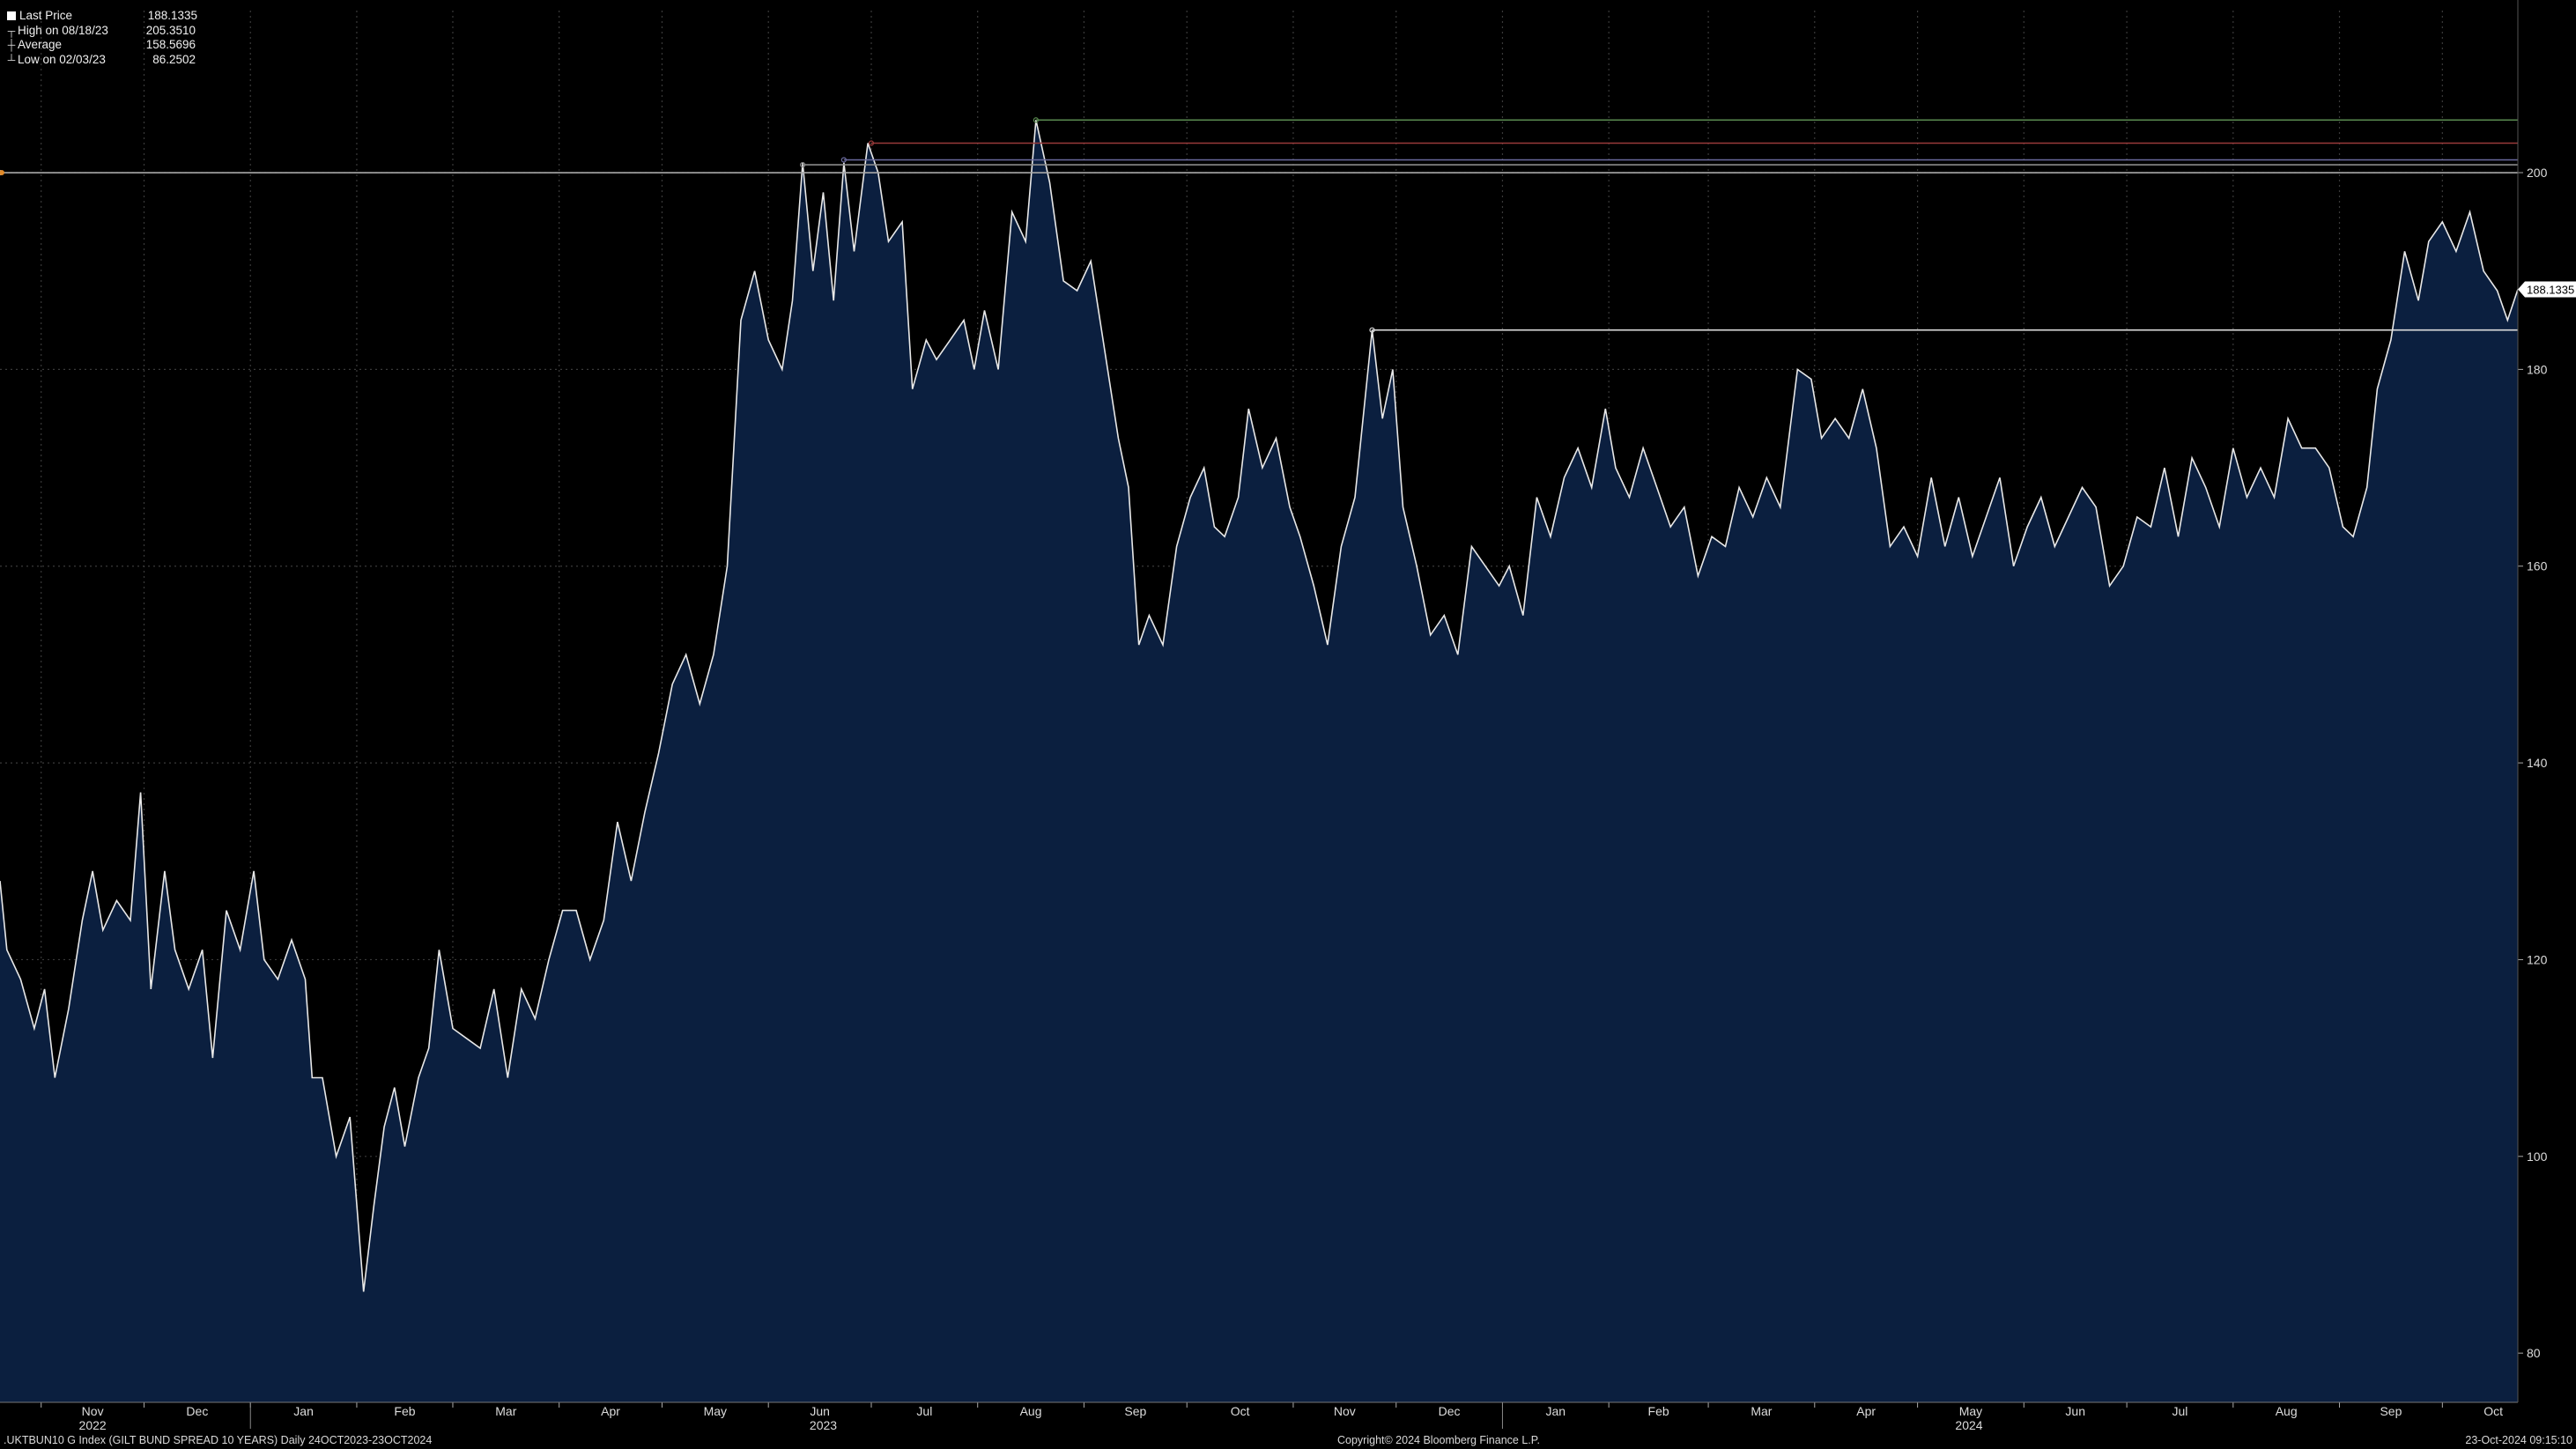 The height and width of the screenshot is (1449, 2576). Describe the element at coordinates (11, 45) in the screenshot. I see `average-marker-icon: ┼` at that location.